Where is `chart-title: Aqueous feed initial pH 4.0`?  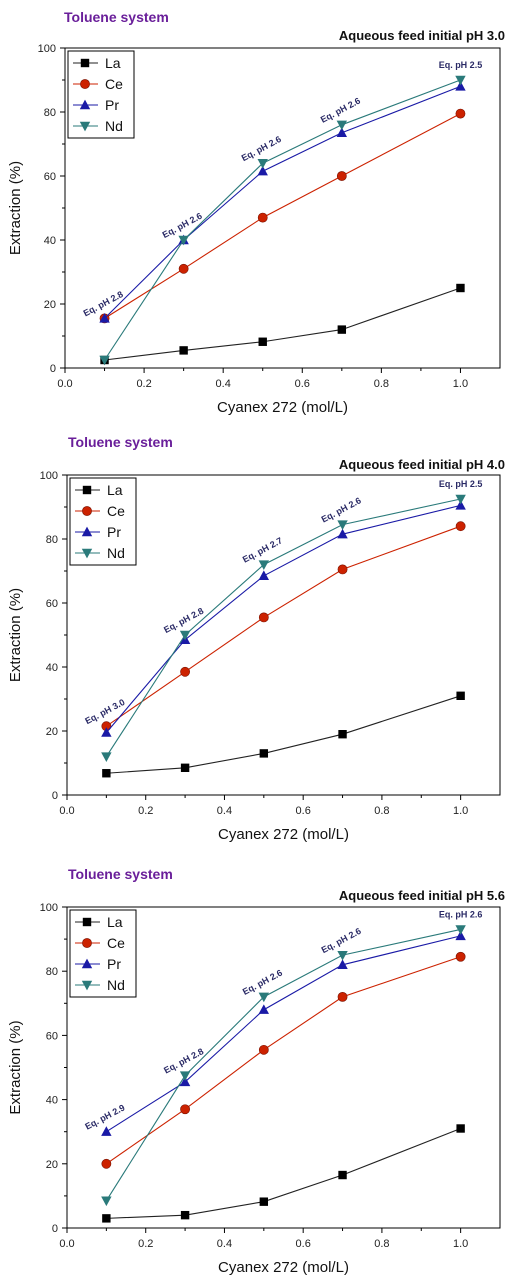 chart-title: Aqueous feed initial pH 4.0 is located at coordinates (422, 464).